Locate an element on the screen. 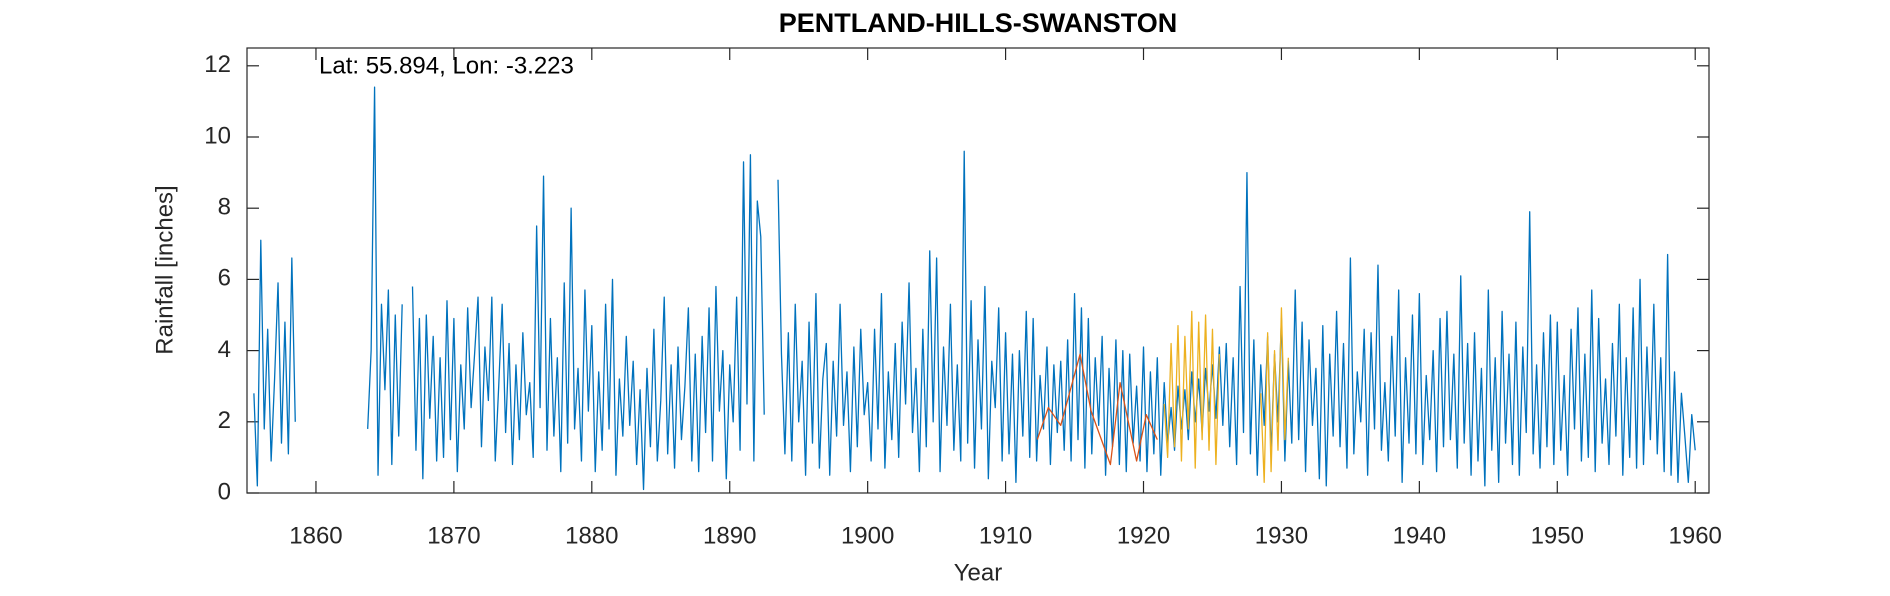 The image size is (1890, 596). x-tick-label: 1890 is located at coordinates (729, 535).